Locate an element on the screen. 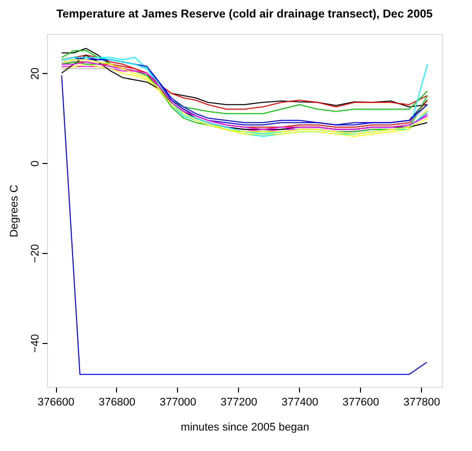 The width and height of the screenshot is (472, 451). y-axis-title: Degrees C is located at coordinates (14, 211).